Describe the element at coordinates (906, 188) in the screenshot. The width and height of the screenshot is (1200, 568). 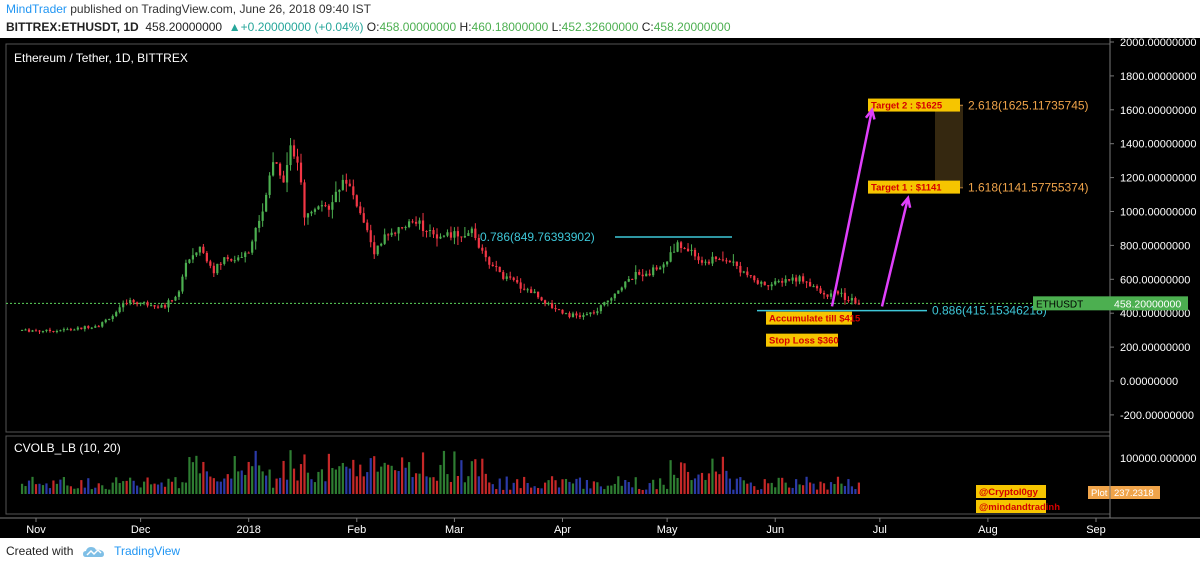
I see `annotation-label: Target 1 : $1141` at that location.